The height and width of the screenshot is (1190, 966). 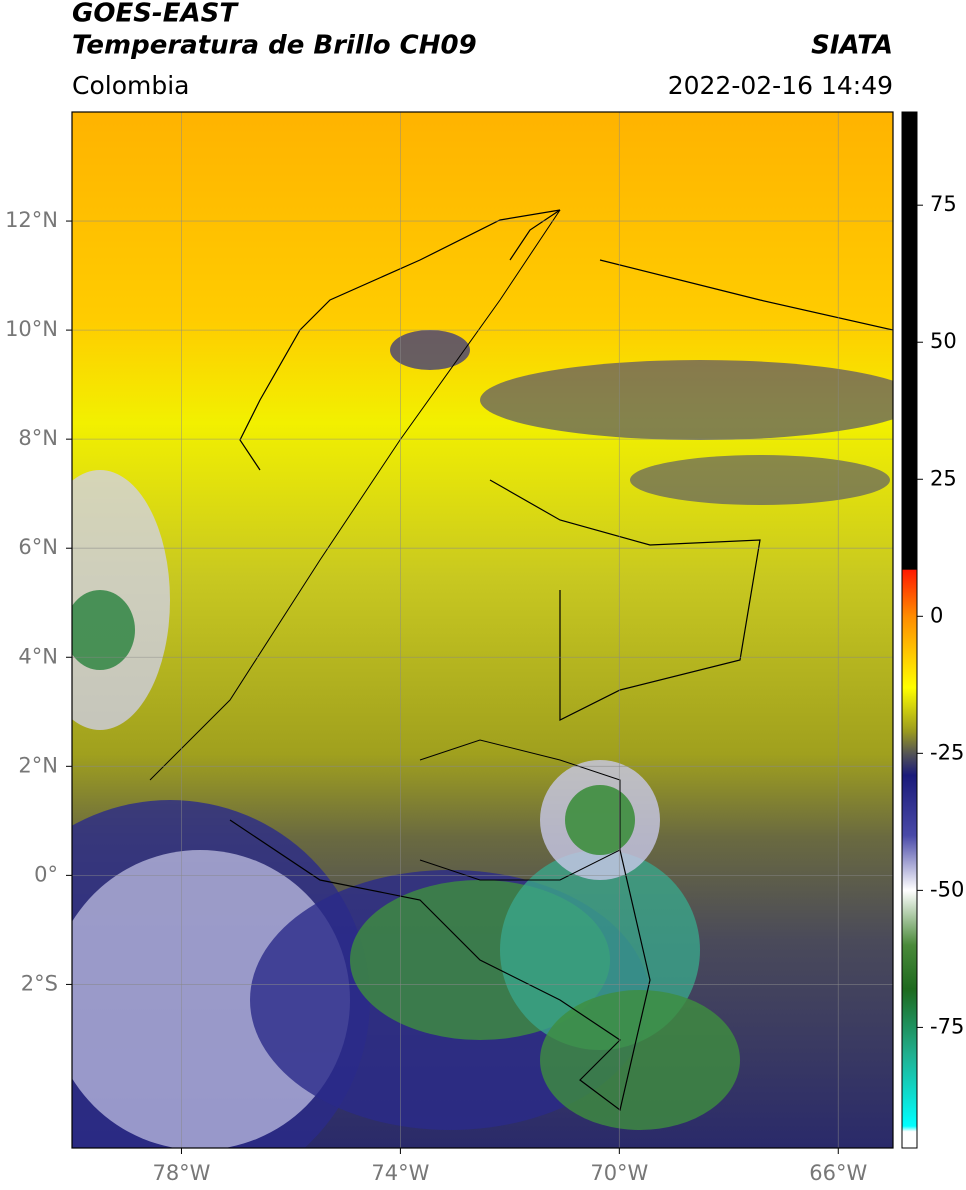 What do you see at coordinates (31, 220) in the screenshot?
I see `y-tick-label: 12°N` at bounding box center [31, 220].